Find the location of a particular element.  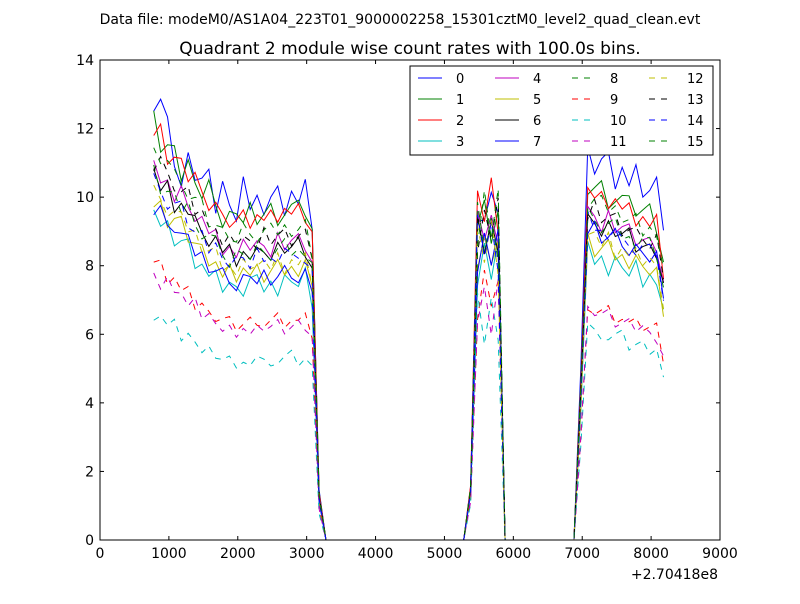

x-tick-label: 2000 is located at coordinates (238, 554).